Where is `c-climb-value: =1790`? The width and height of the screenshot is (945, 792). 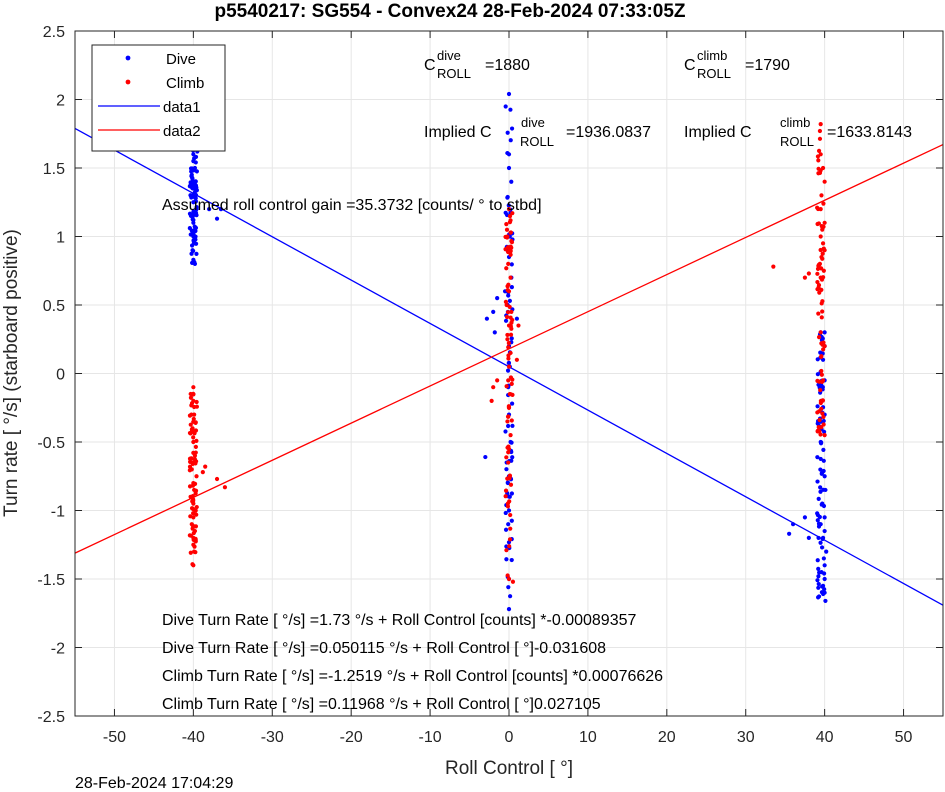
c-climb-value: =1790 is located at coordinates (767, 65).